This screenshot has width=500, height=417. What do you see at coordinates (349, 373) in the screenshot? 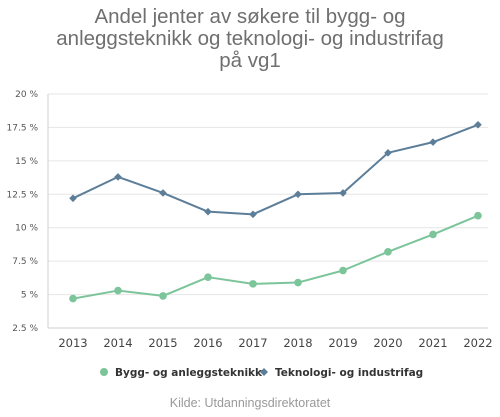
I see `legend-label: Teknologi- og industrifag` at bounding box center [349, 373].